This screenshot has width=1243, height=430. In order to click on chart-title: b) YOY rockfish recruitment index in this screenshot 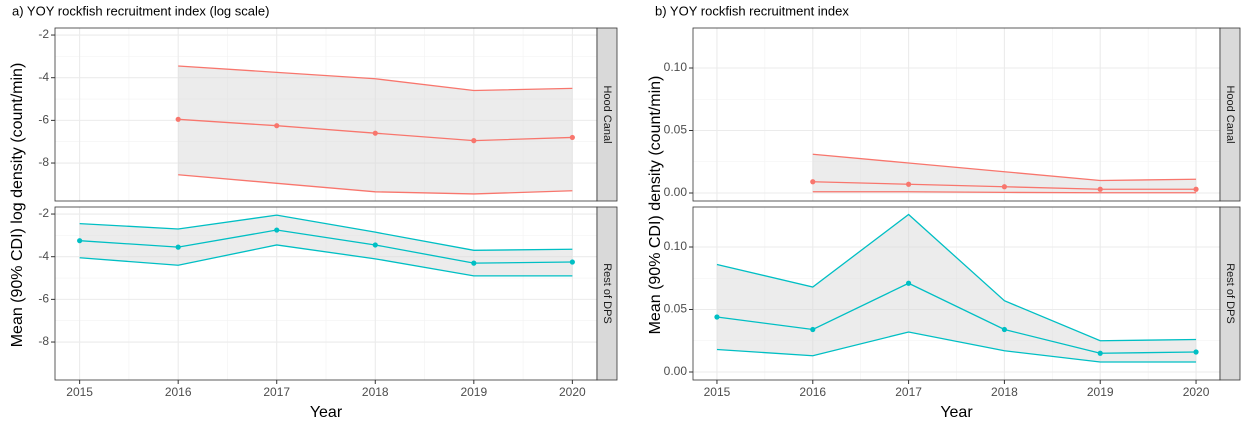, I will do `click(752, 10)`.